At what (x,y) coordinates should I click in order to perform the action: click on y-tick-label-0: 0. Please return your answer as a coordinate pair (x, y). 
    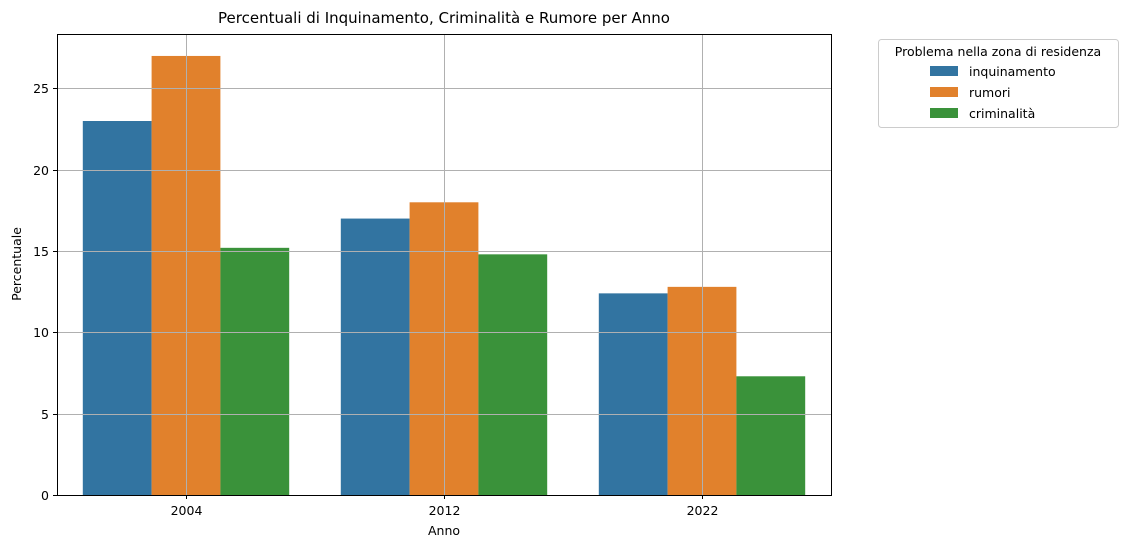
    Looking at the image, I should click on (45, 495).